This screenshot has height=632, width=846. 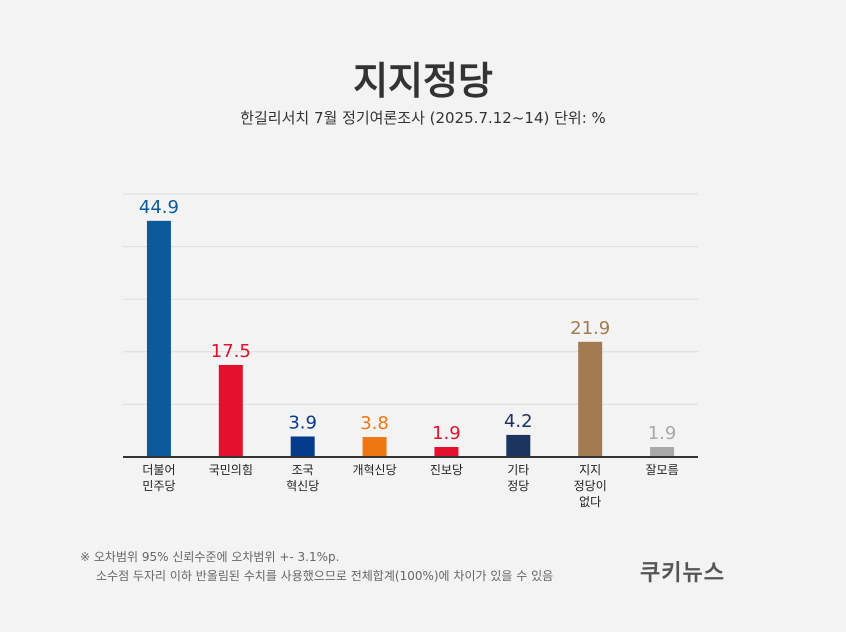 What do you see at coordinates (518, 421) in the screenshot?
I see `data-label: 4.2` at bounding box center [518, 421].